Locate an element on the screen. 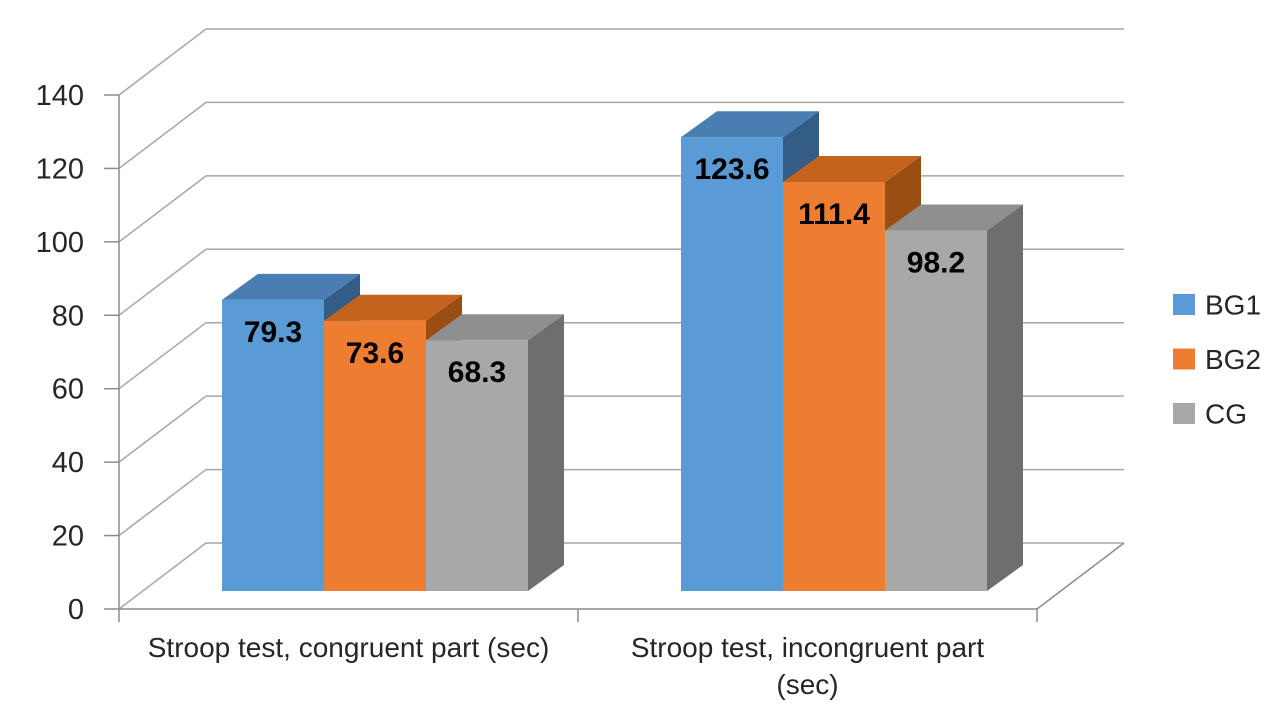 The width and height of the screenshot is (1280, 720). y-tick-label-20: 20 is located at coordinates (68, 537).